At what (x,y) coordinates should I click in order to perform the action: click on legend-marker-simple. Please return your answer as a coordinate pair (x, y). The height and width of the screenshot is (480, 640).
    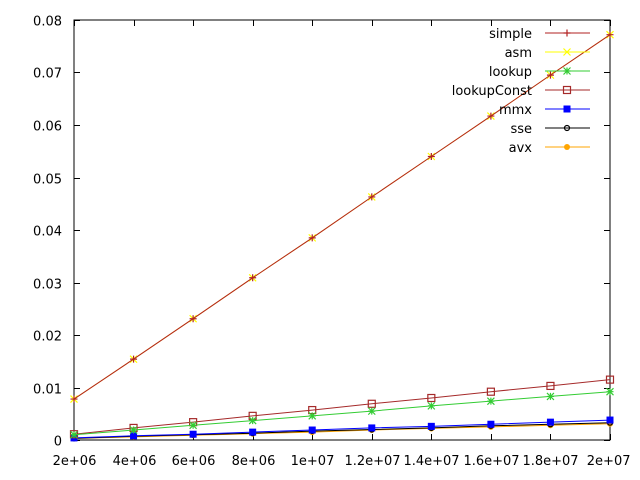
    Looking at the image, I should click on (567, 33).